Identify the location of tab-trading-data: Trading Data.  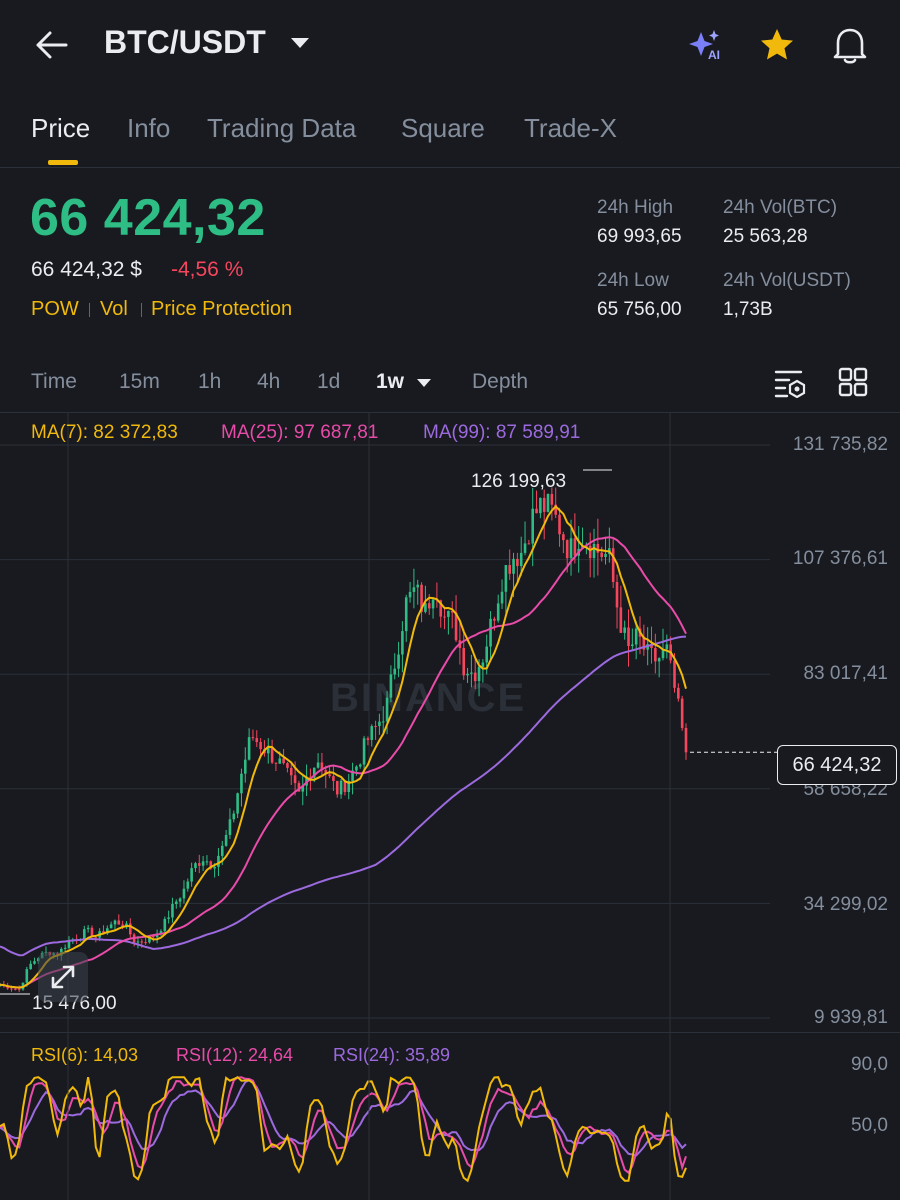
(282, 128).